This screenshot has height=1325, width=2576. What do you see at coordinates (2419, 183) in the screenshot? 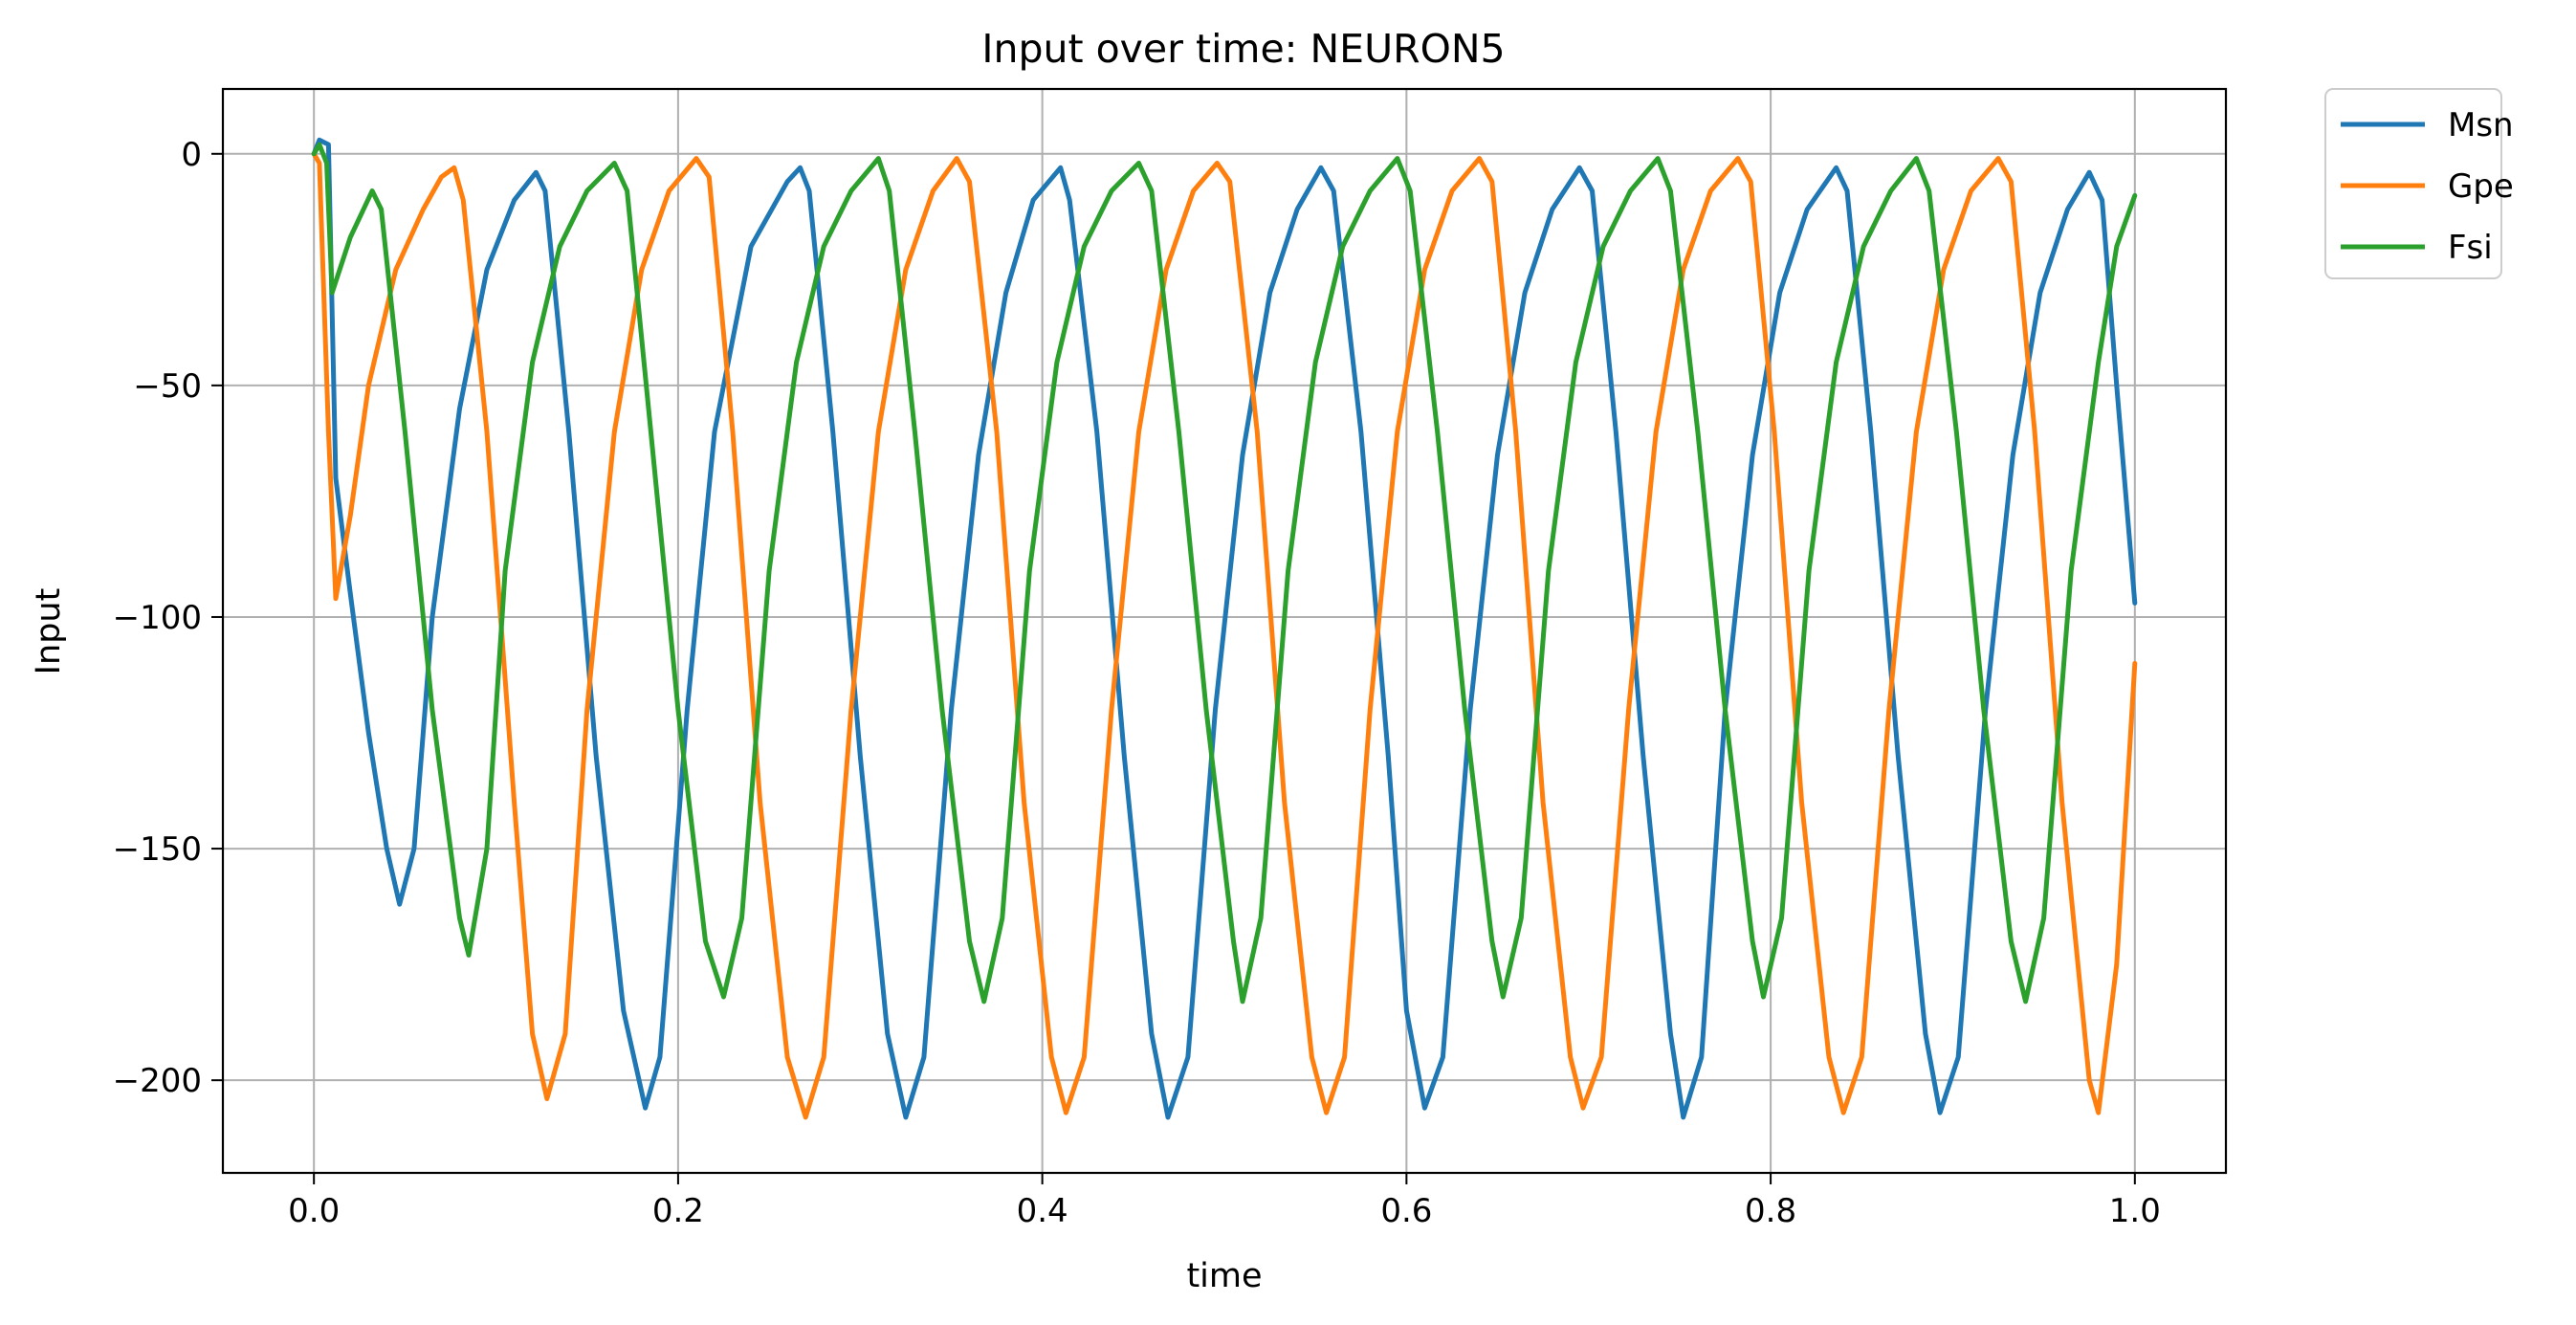
I see `legend: Msn Gpe Fsi` at bounding box center [2419, 183].